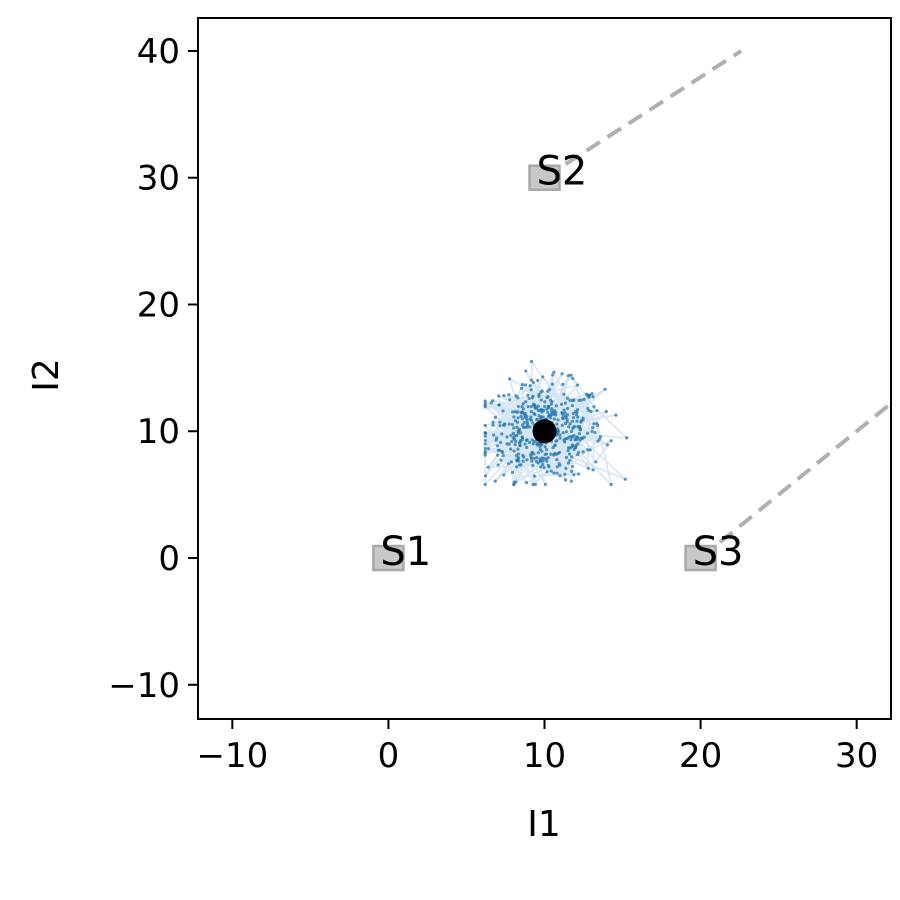 The height and width of the screenshot is (900, 900). I want to click on station-label: S1, so click(405, 552).